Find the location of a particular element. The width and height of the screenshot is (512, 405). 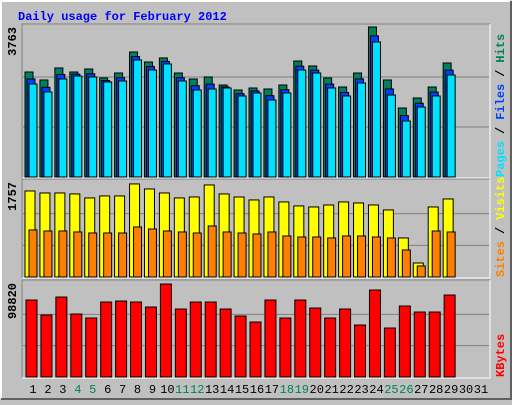

x-tick-label: 5 is located at coordinates (92, 390).